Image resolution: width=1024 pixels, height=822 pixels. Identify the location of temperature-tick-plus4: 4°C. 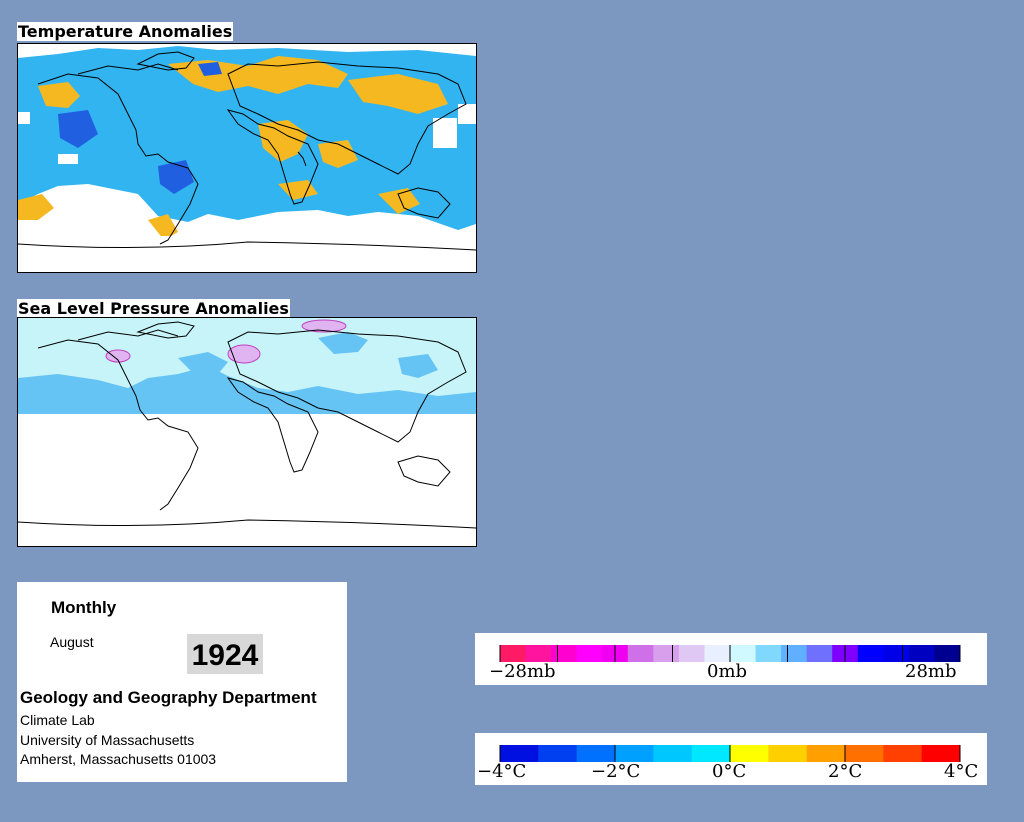
(961, 771).